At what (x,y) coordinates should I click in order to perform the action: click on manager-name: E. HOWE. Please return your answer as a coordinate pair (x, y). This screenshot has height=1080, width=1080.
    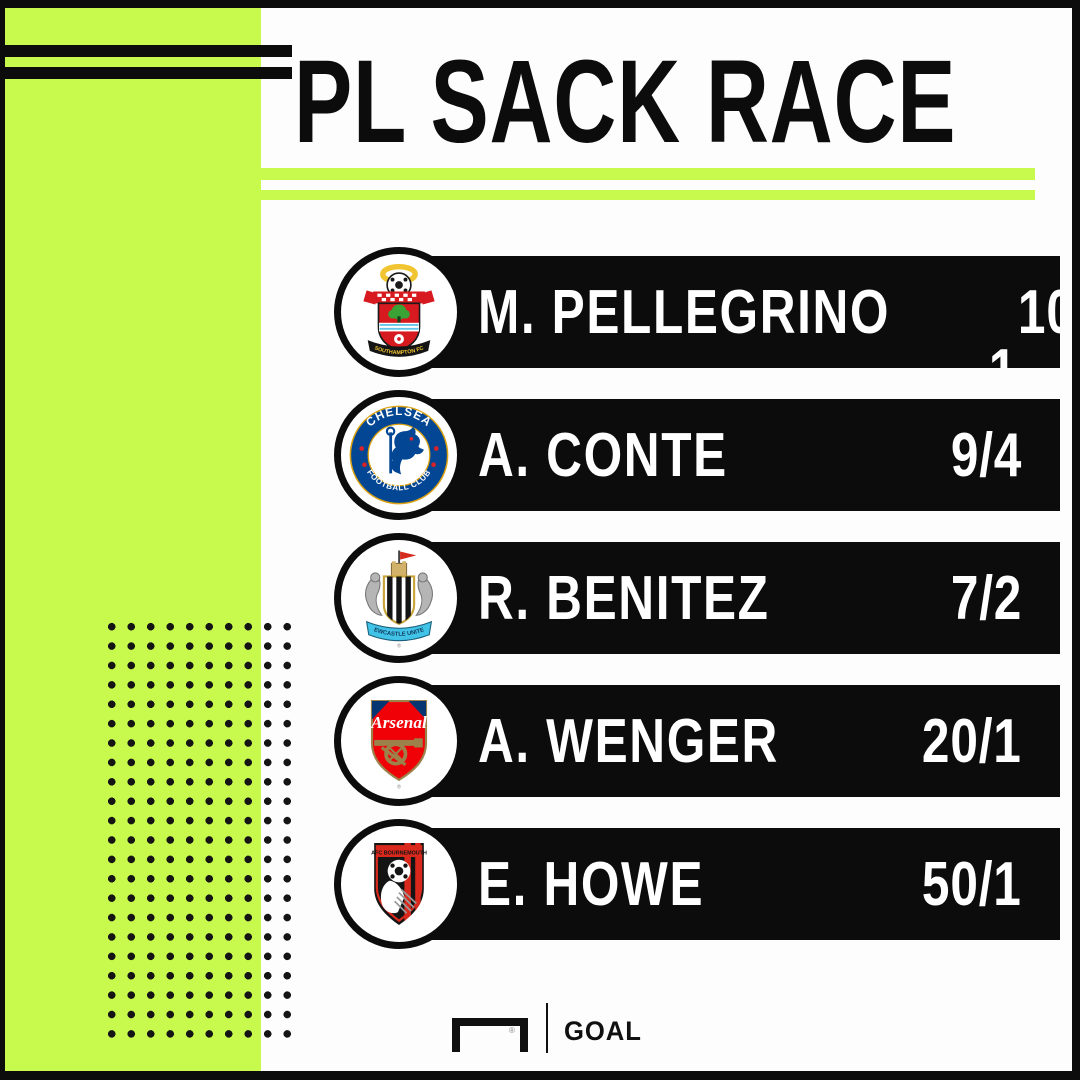
    Looking at the image, I should click on (591, 884).